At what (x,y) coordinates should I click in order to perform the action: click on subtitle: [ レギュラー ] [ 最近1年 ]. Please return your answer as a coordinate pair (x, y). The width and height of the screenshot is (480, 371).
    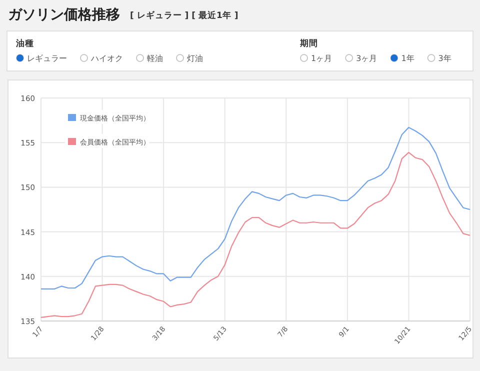
    Looking at the image, I should click on (184, 16).